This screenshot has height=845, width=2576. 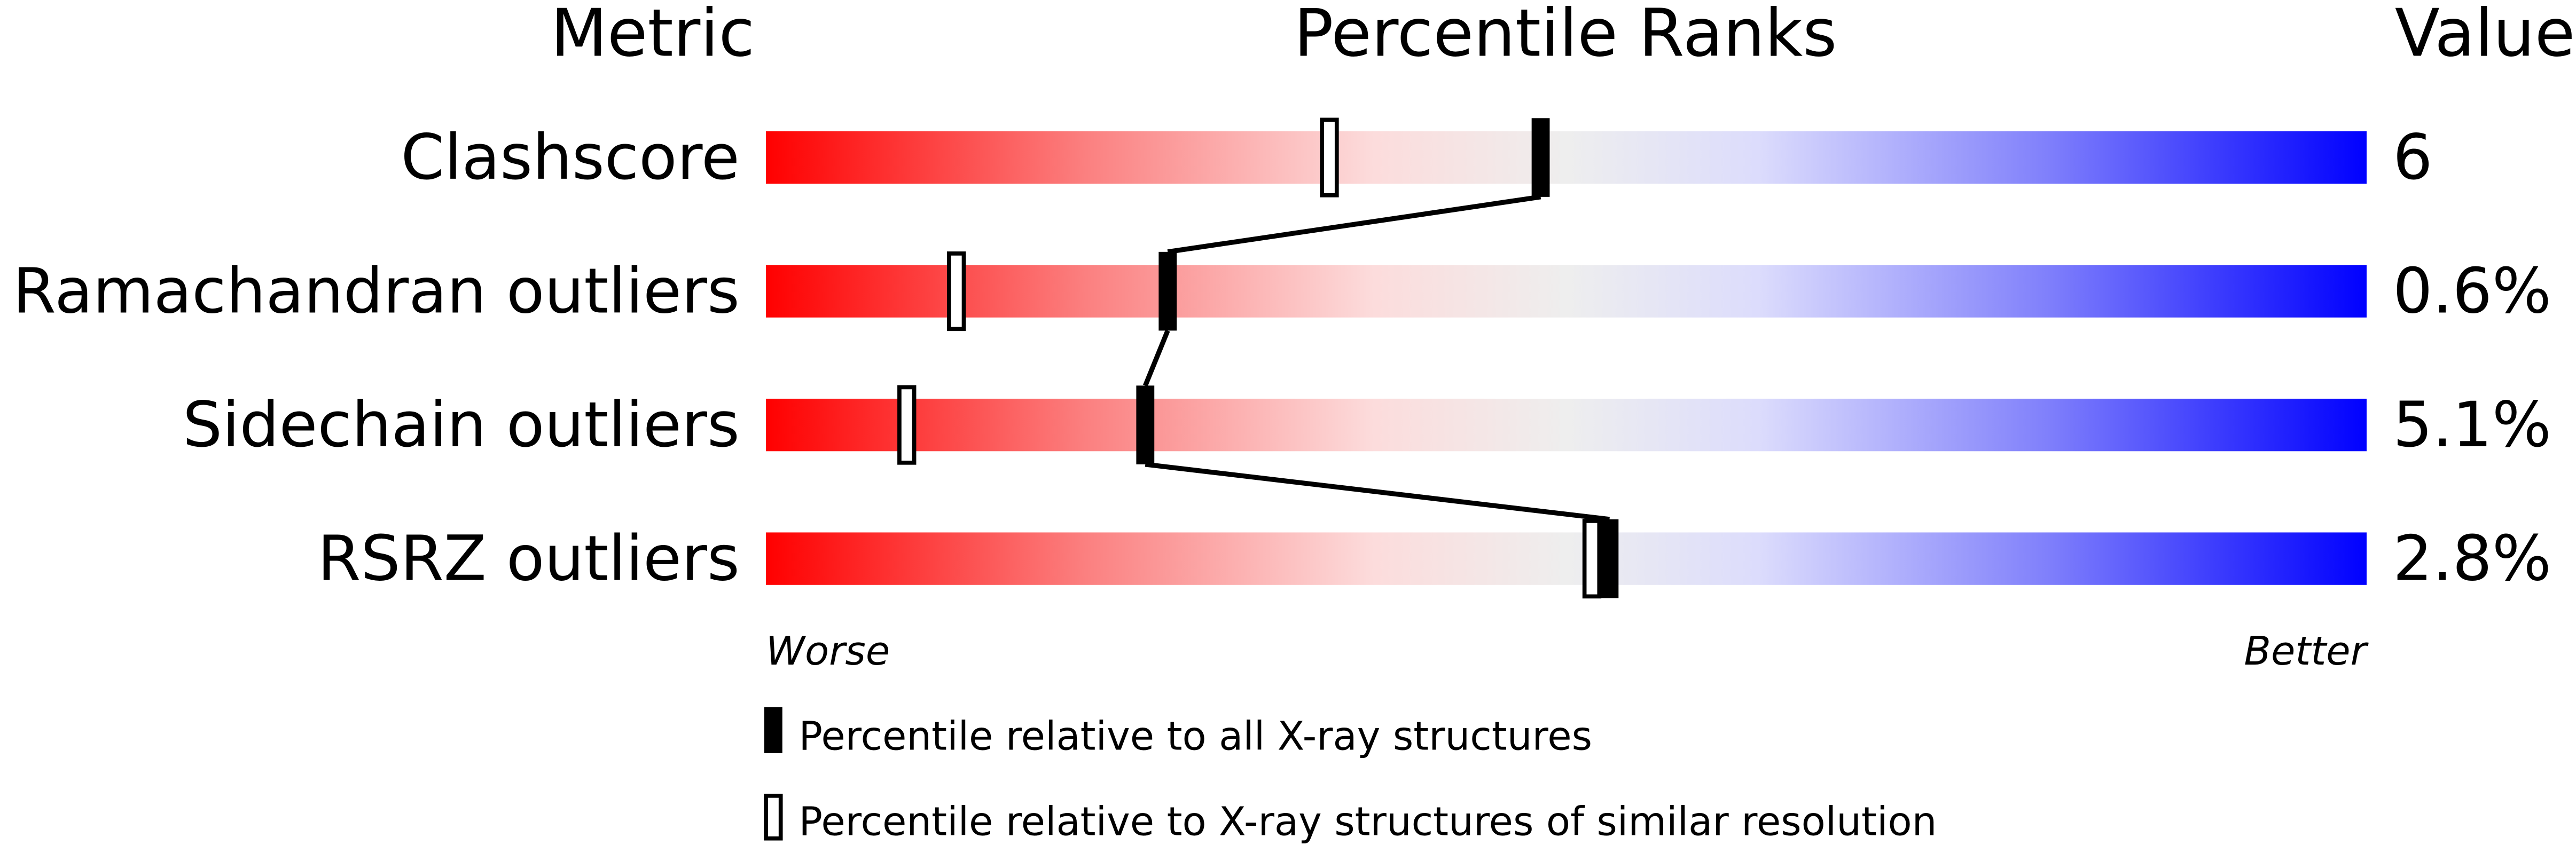 What do you see at coordinates (1565, 36) in the screenshot?
I see `header-percentile-ranks: Percentile Ranks` at bounding box center [1565, 36].